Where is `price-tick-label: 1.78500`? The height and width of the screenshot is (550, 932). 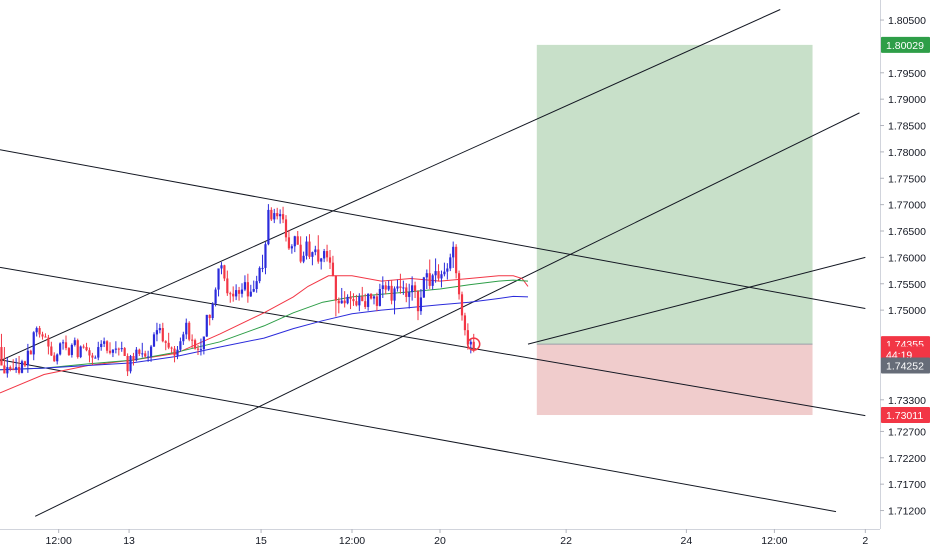 price-tick-label: 1.78500 is located at coordinates (907, 127).